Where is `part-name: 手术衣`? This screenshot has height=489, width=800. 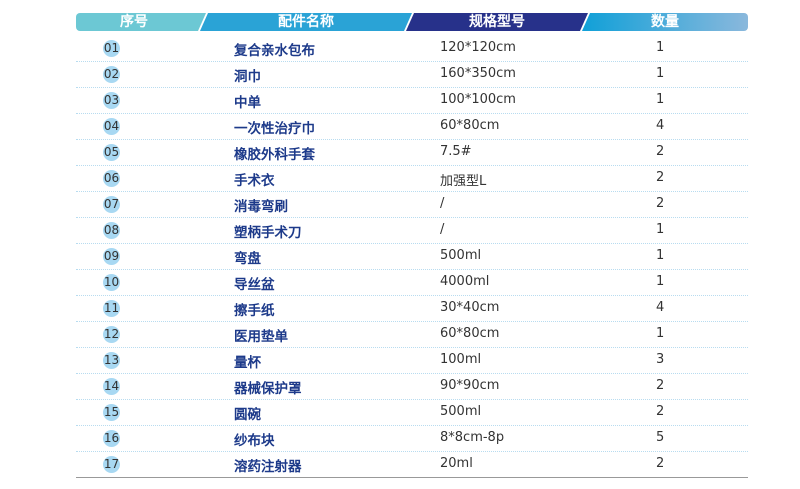 part-name: 手术衣 is located at coordinates (254, 181).